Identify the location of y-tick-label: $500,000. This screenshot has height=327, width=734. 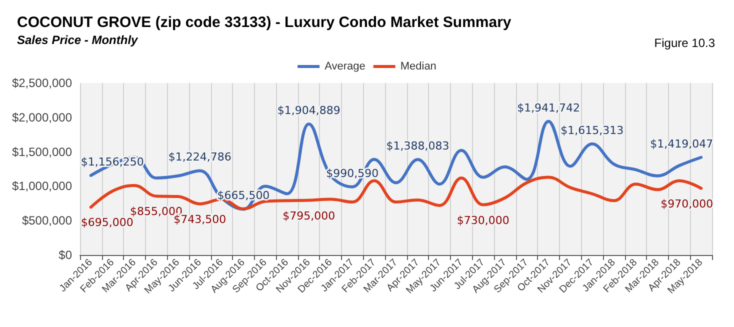
(47, 221).